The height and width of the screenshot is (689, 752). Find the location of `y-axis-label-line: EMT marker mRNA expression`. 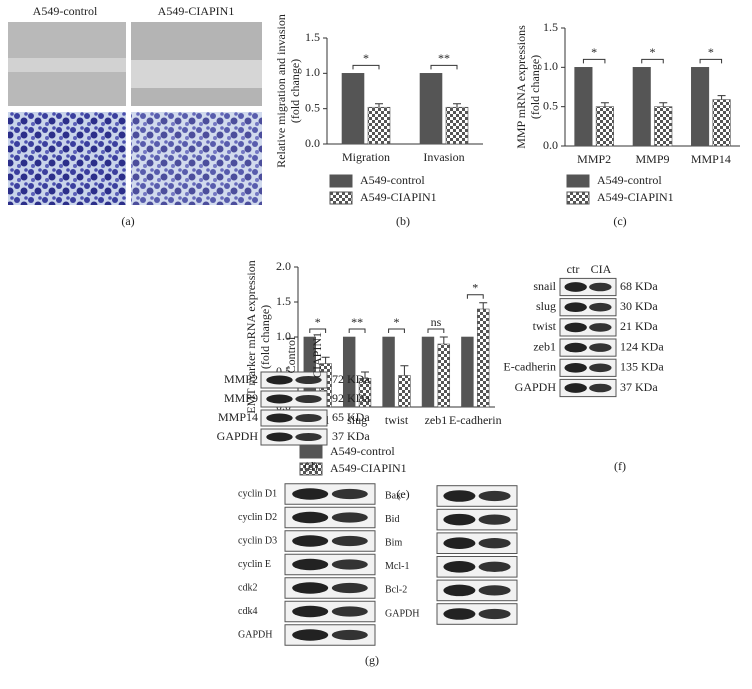

y-axis-label-line: EMT marker mRNA expression is located at coordinates (251, 336).